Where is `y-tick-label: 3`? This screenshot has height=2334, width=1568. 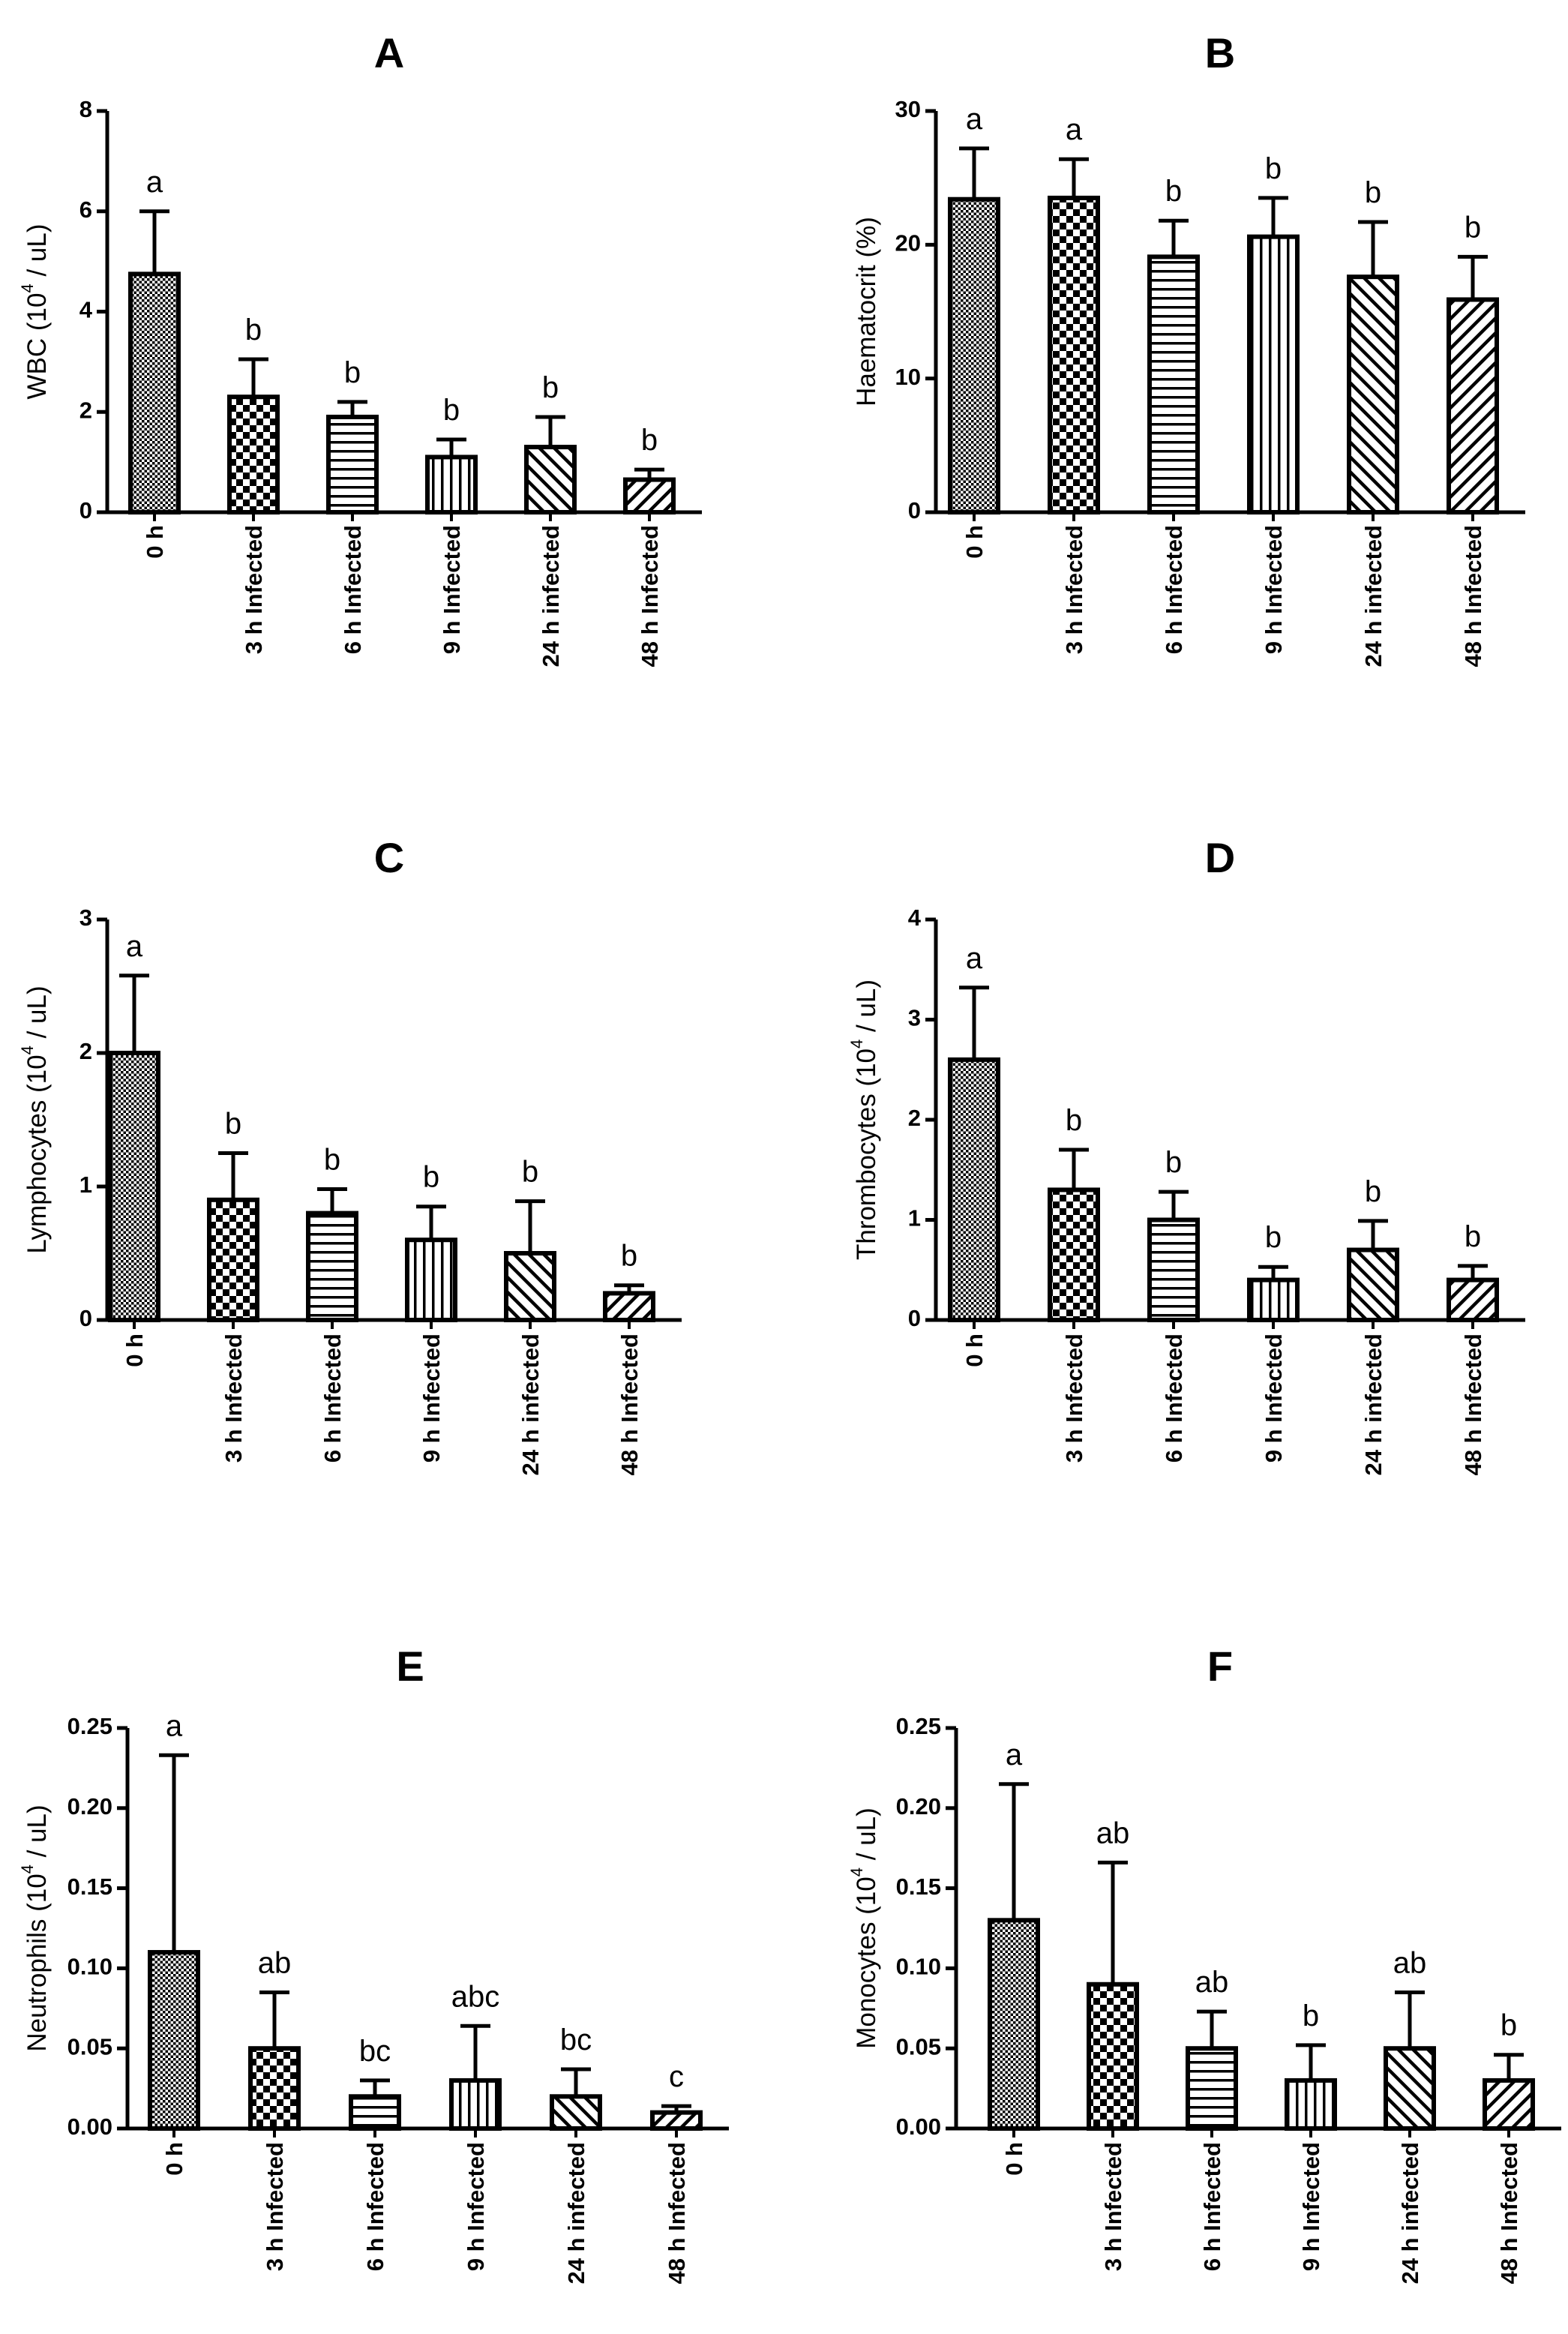
y-tick-label: 3 is located at coordinates (86, 917).